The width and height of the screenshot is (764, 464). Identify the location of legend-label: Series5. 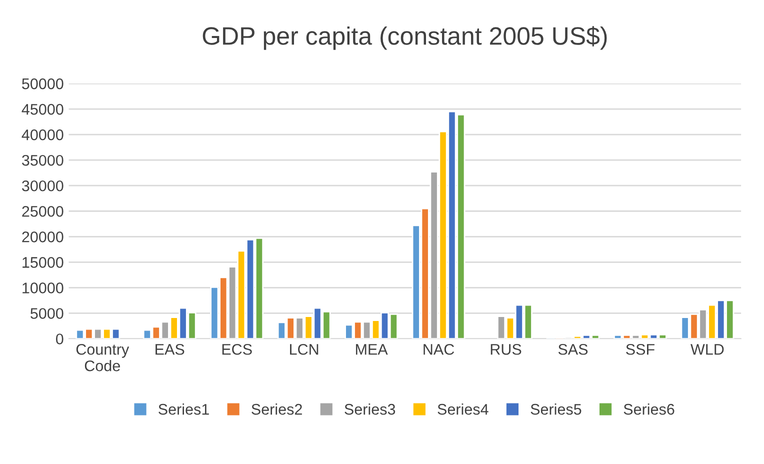
(556, 409).